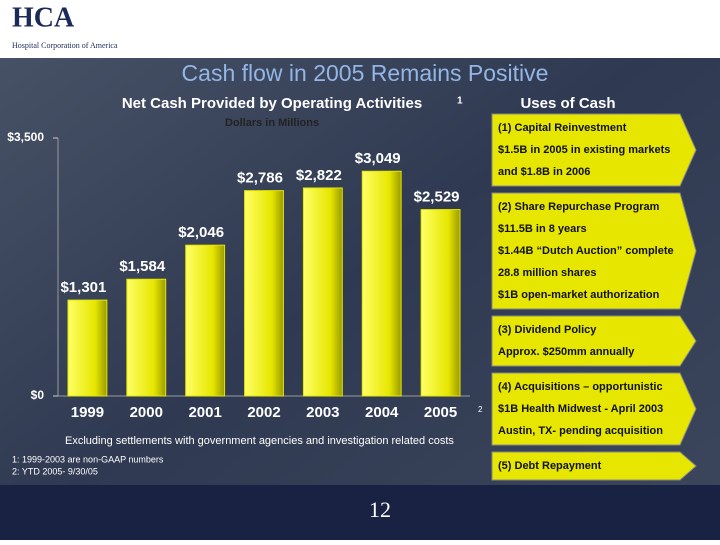  Describe the element at coordinates (580, 409) in the screenshot. I see `callout-line: $1B Health Midwest - April 2003` at that location.